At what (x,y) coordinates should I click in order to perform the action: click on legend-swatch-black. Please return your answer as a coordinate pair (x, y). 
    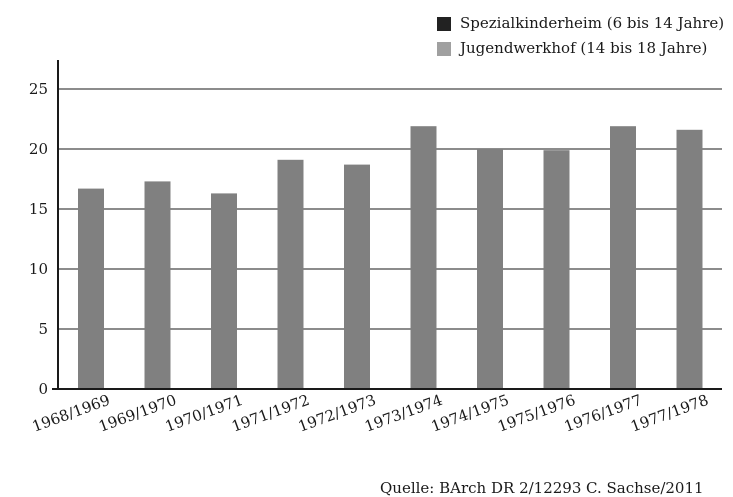
    Looking at the image, I should click on (444, 23).